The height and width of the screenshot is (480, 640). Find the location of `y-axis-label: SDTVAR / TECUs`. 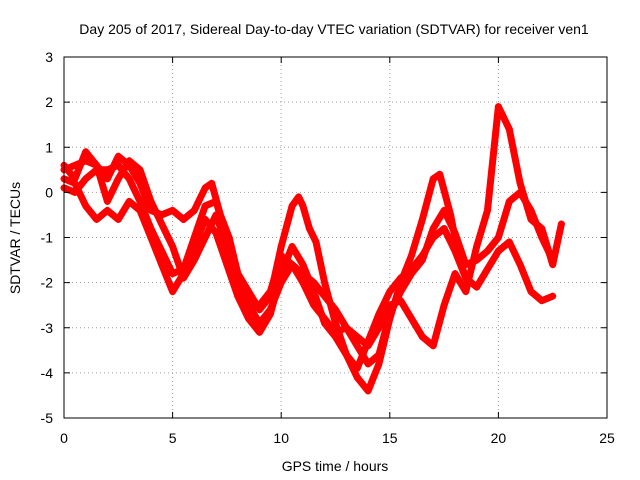

y-axis-label: SDTVAR / TECUs is located at coordinates (15, 238).